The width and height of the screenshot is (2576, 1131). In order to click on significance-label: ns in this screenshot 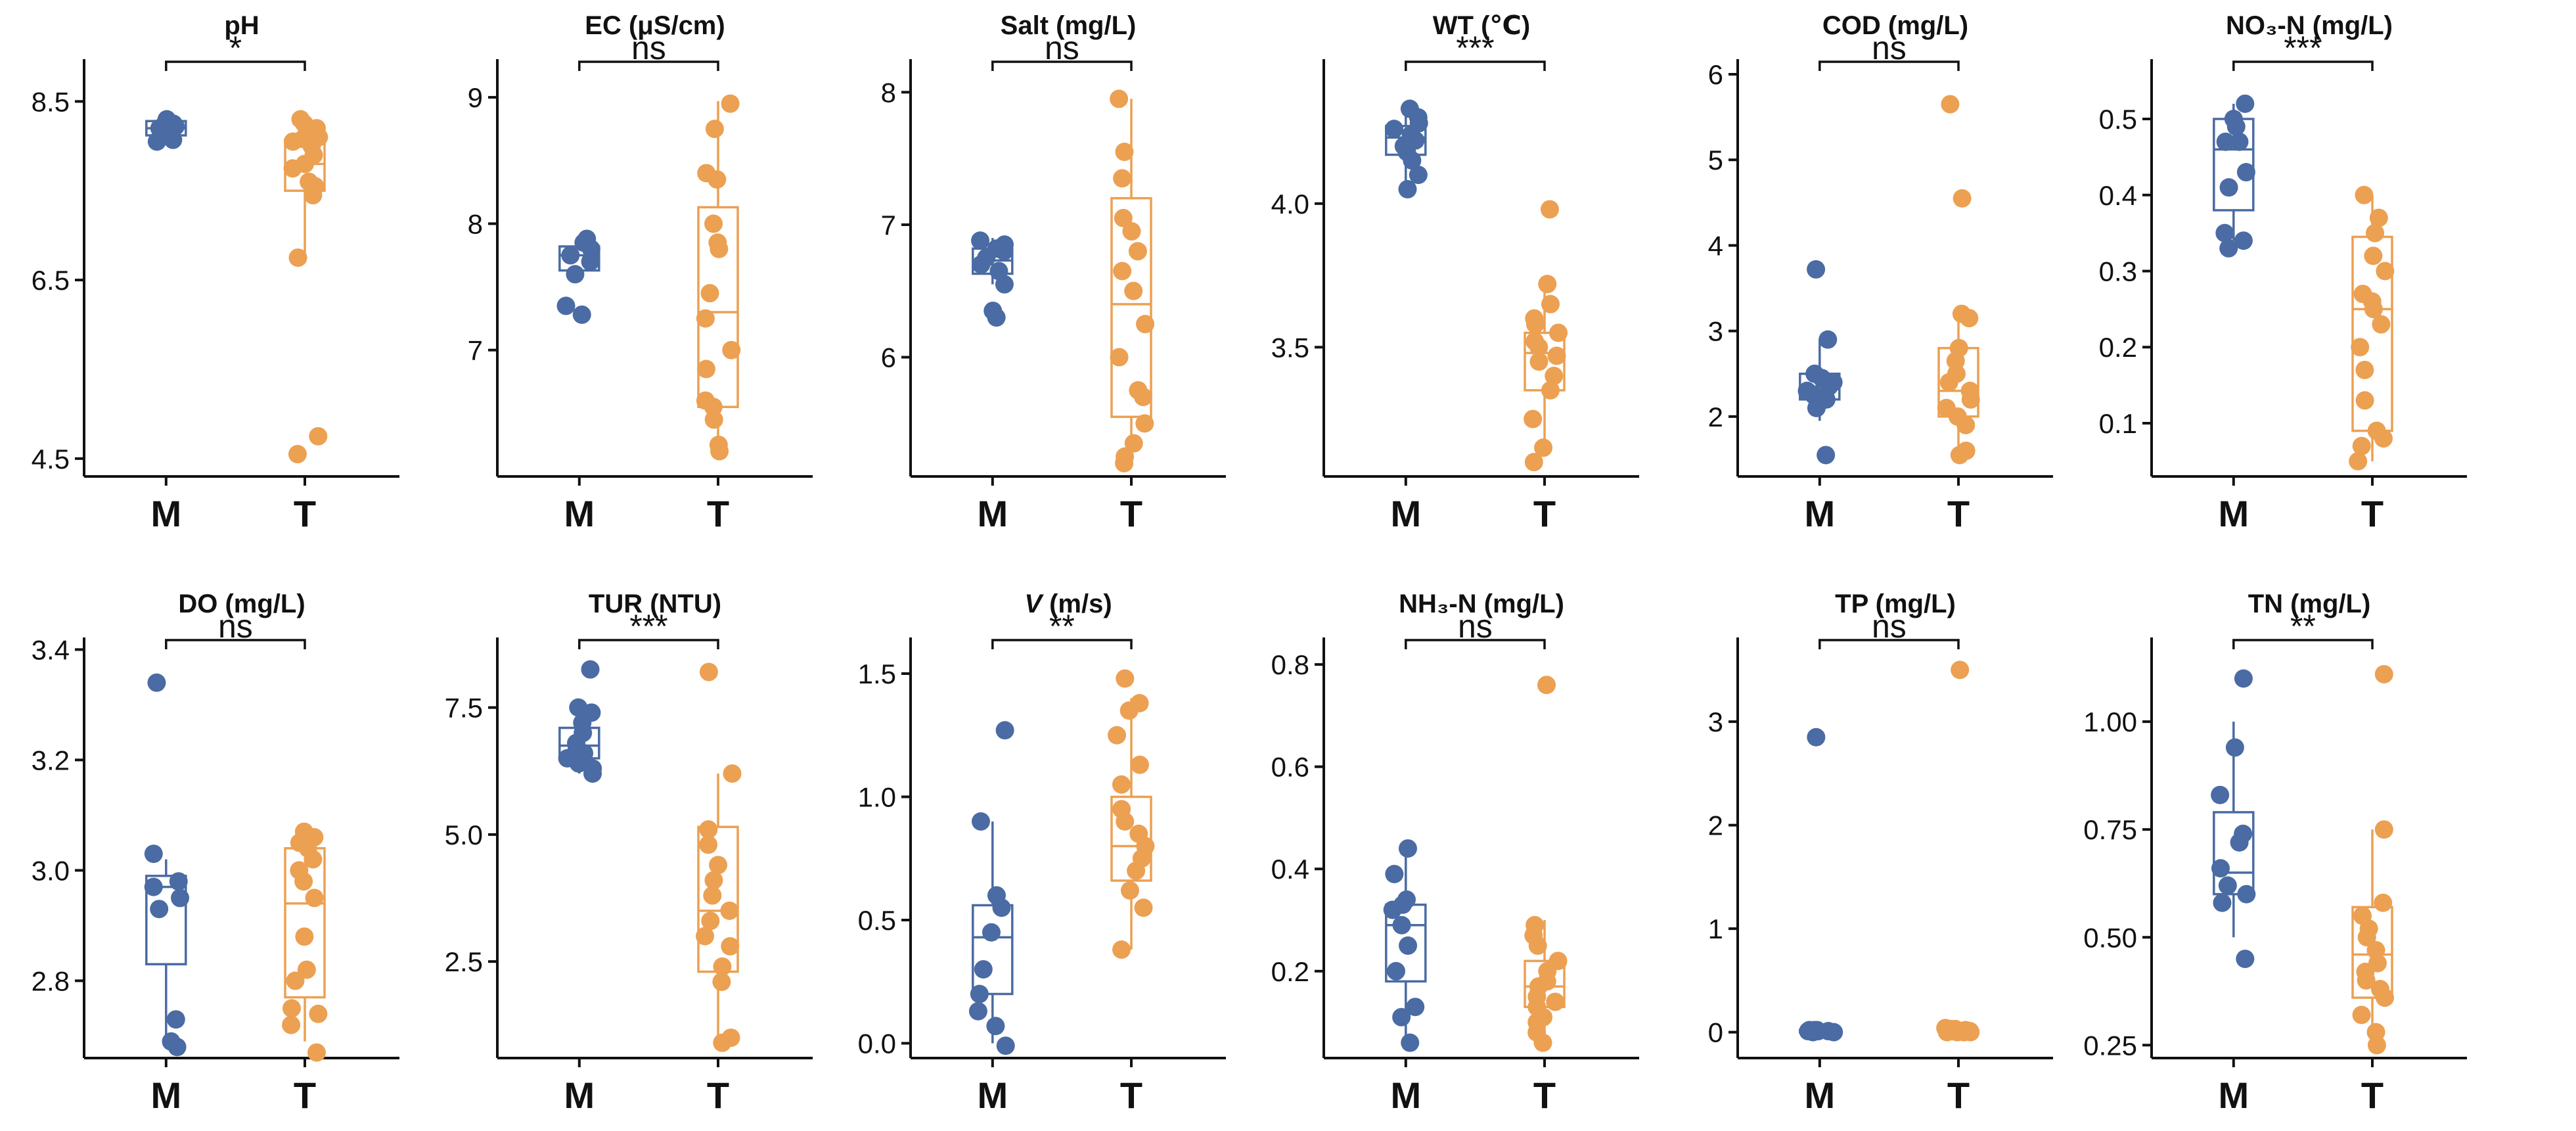, I will do `click(1889, 626)`.